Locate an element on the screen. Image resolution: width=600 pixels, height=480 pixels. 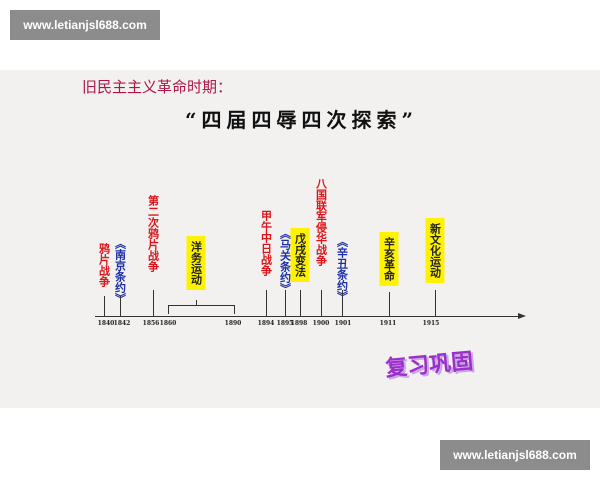
event-label: 辛亥革命 is located at coordinates (389, 259).